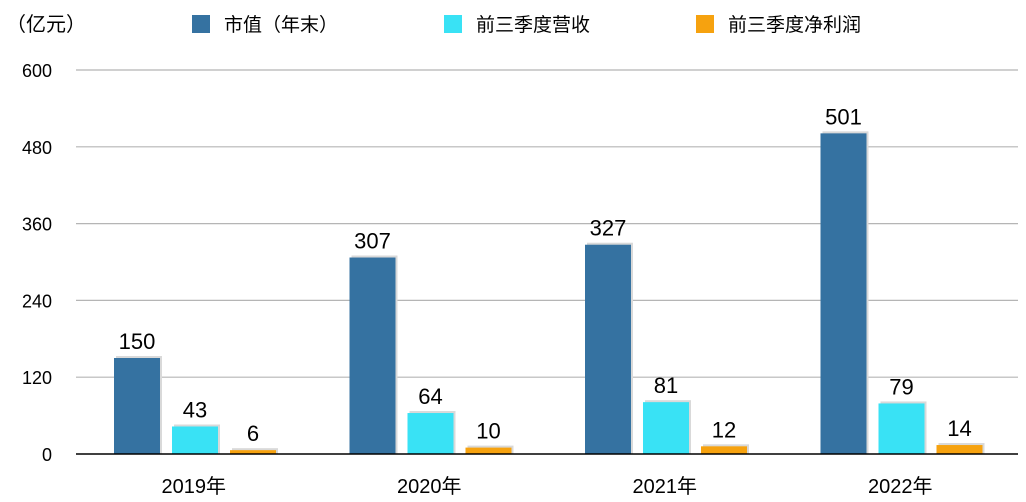  What do you see at coordinates (253, 433) in the screenshot?
I see `data-label: 6` at bounding box center [253, 433].